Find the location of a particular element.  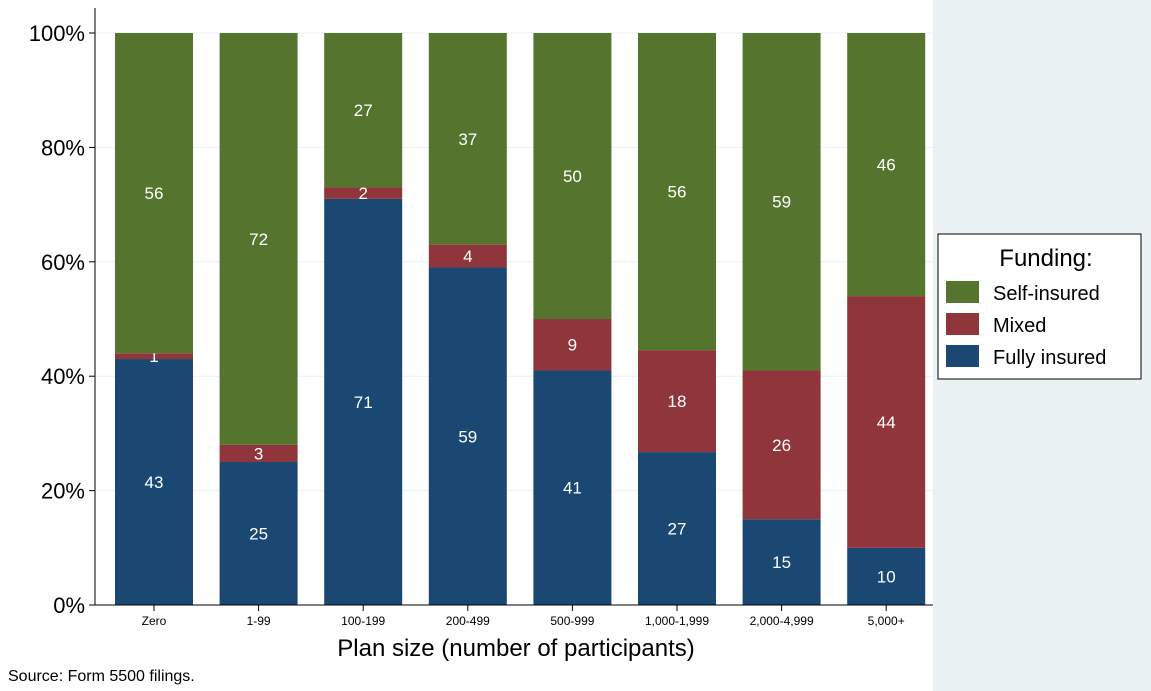

data-label: 46 is located at coordinates (886, 165).